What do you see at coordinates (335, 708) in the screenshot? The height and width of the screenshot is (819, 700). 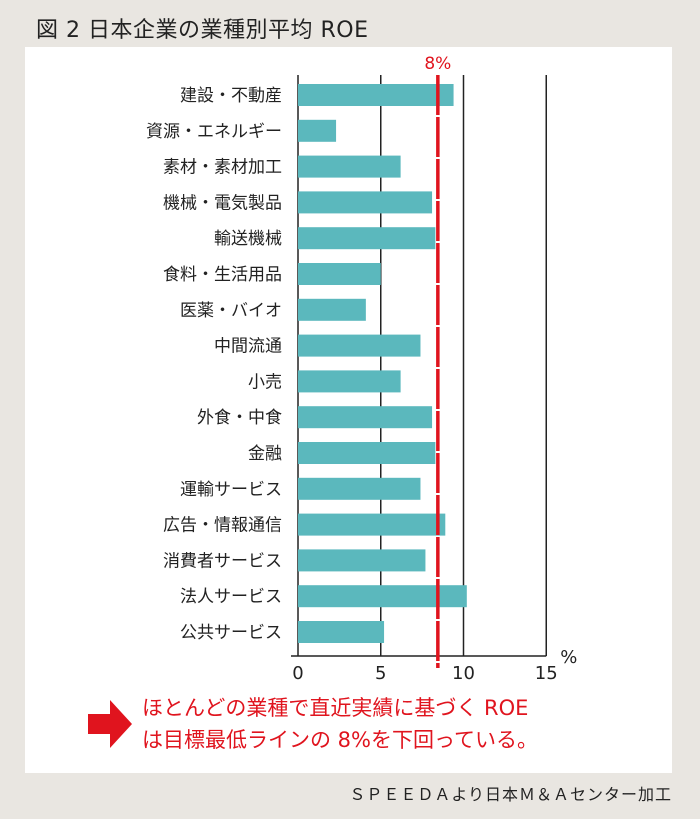 I see `annotation-line-1: ほとんどの業種で直近実績に基づく ROE` at bounding box center [335, 708].